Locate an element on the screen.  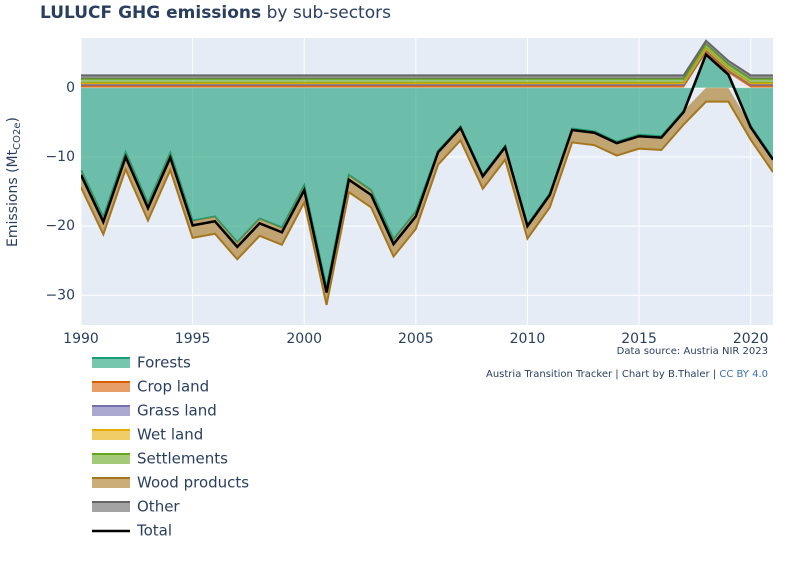
legend-label: Settlements is located at coordinates (182, 459).